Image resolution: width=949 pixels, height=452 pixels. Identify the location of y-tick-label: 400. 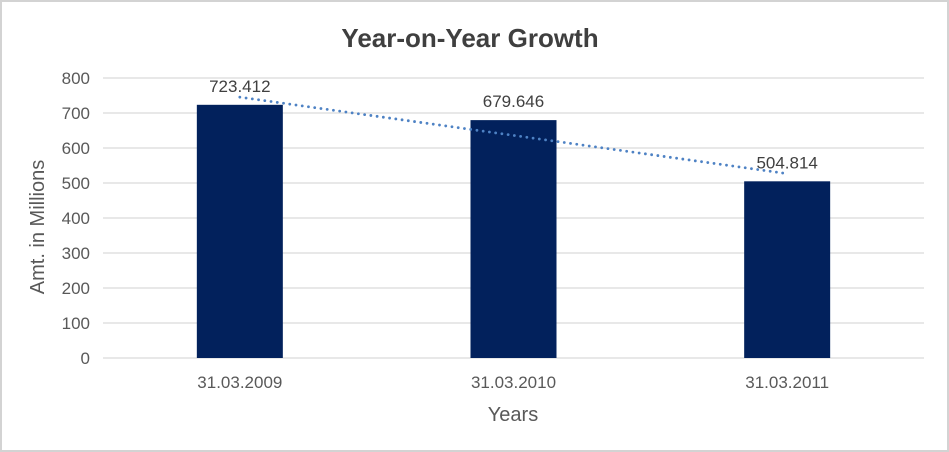
(76, 218).